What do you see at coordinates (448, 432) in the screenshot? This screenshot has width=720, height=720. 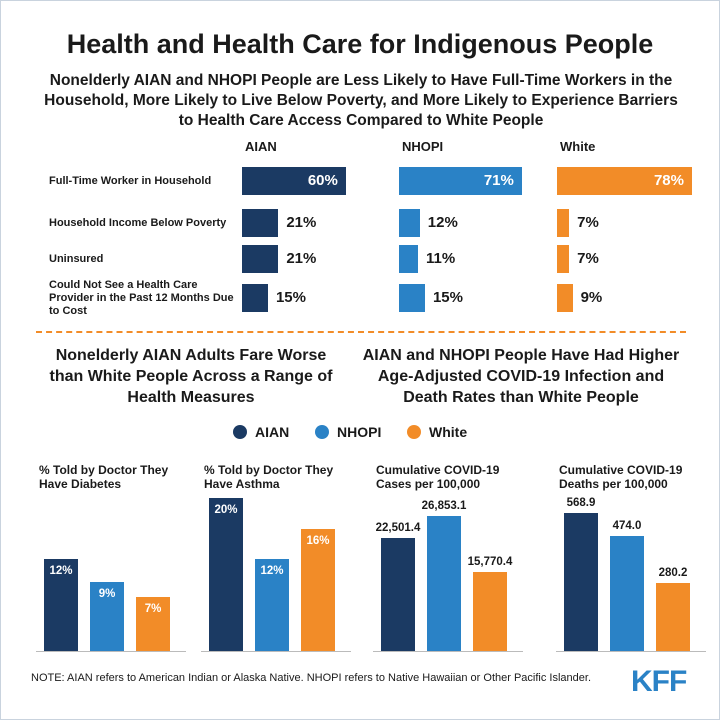 I see `legend-label: White` at bounding box center [448, 432].